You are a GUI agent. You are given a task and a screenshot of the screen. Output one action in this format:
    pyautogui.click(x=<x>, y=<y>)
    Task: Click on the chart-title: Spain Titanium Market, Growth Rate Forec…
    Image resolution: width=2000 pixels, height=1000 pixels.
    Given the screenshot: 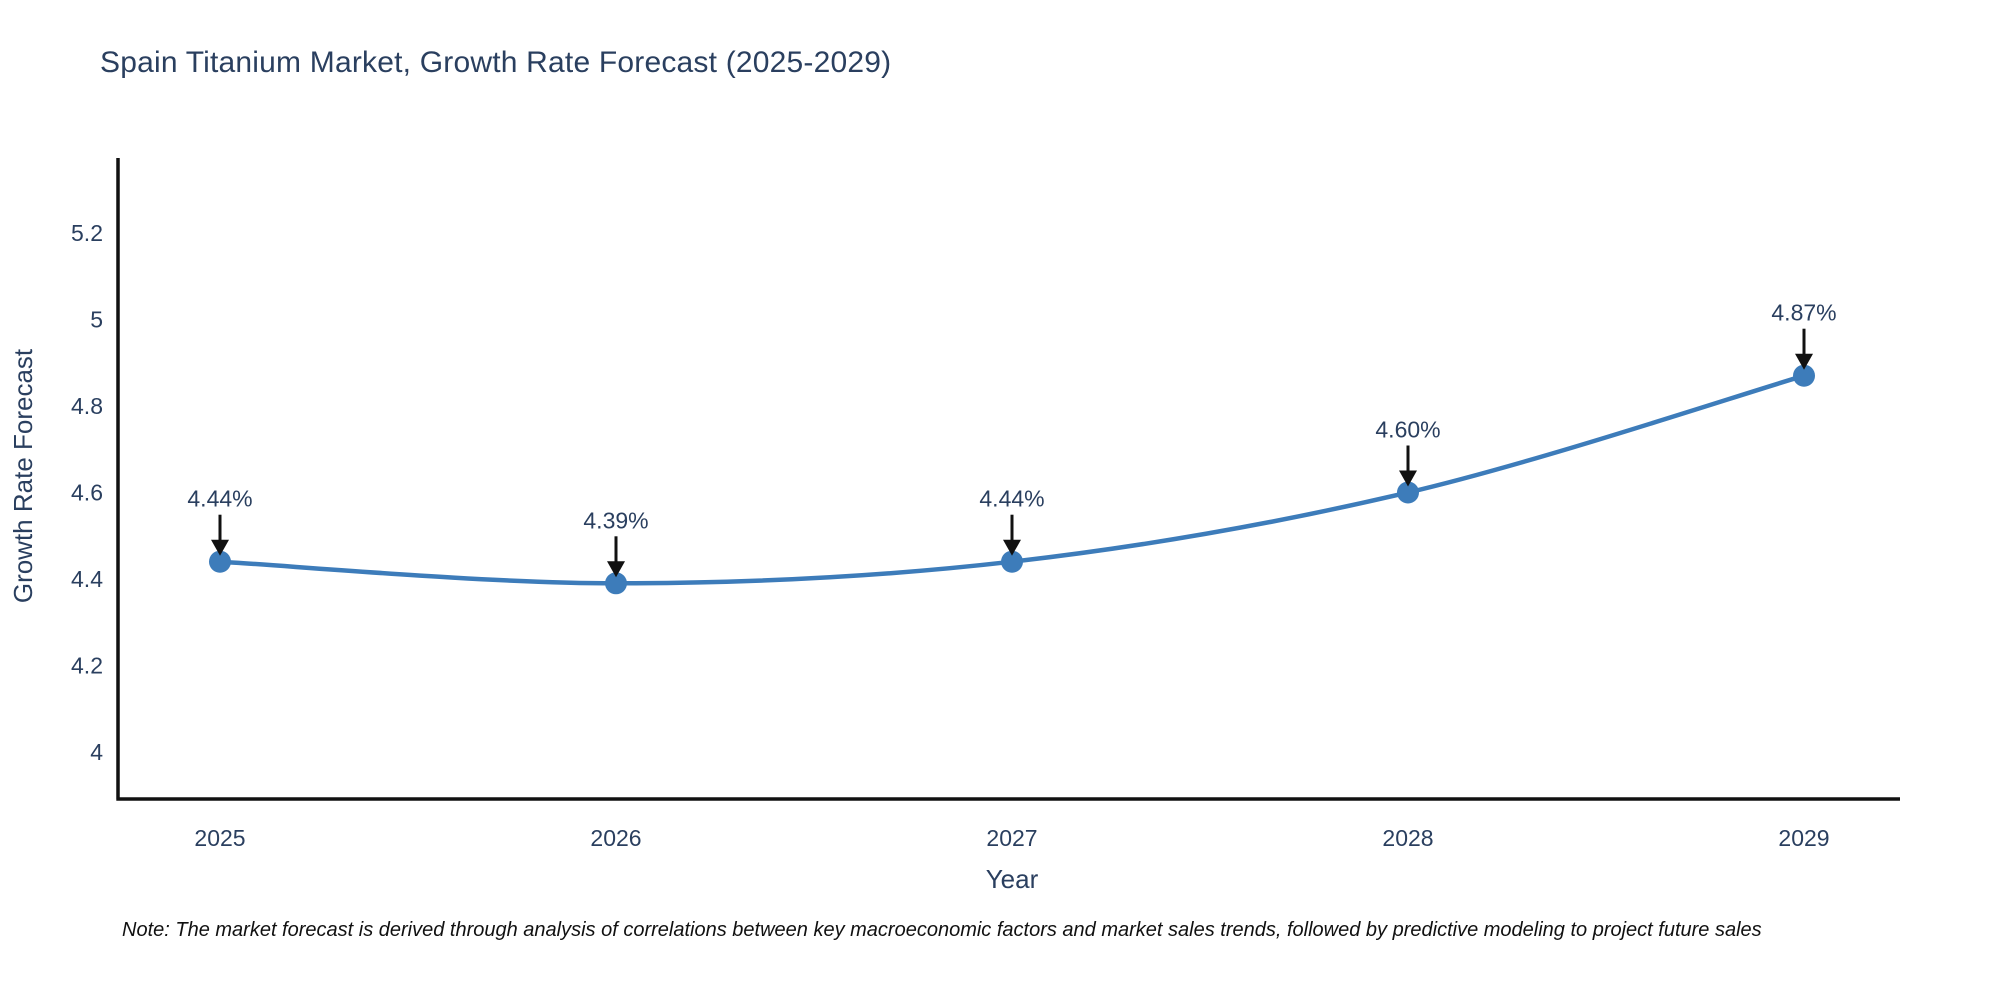 What is the action you would take?
    pyautogui.click(x=496, y=62)
    